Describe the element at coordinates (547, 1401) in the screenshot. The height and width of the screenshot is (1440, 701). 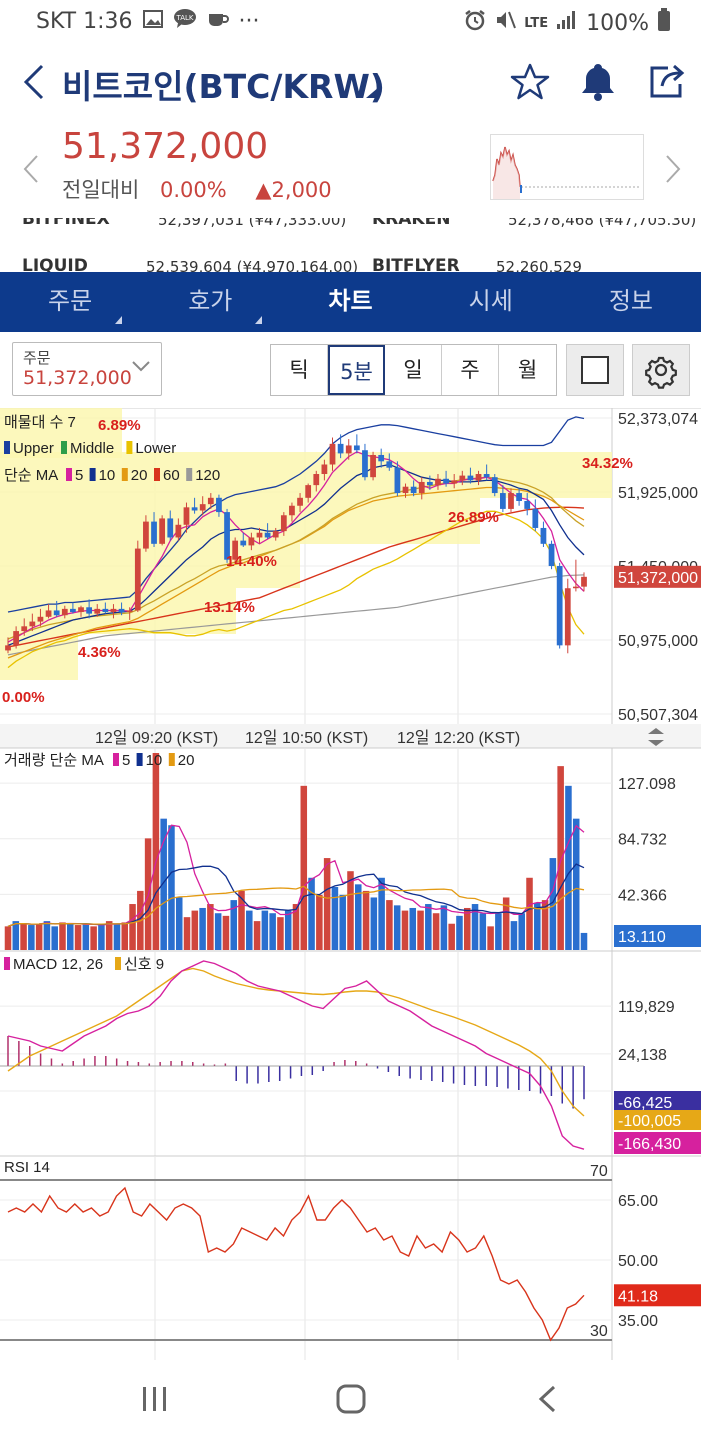
I see `back-icon` at that location.